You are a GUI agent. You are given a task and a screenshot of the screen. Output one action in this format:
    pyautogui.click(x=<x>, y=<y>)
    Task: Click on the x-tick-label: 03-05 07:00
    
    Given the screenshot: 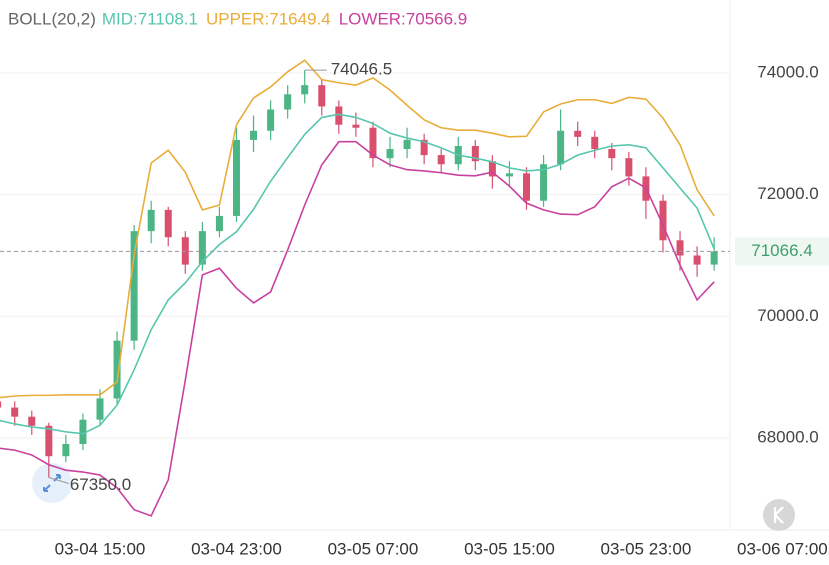 What is the action you would take?
    pyautogui.click(x=373, y=548)
    